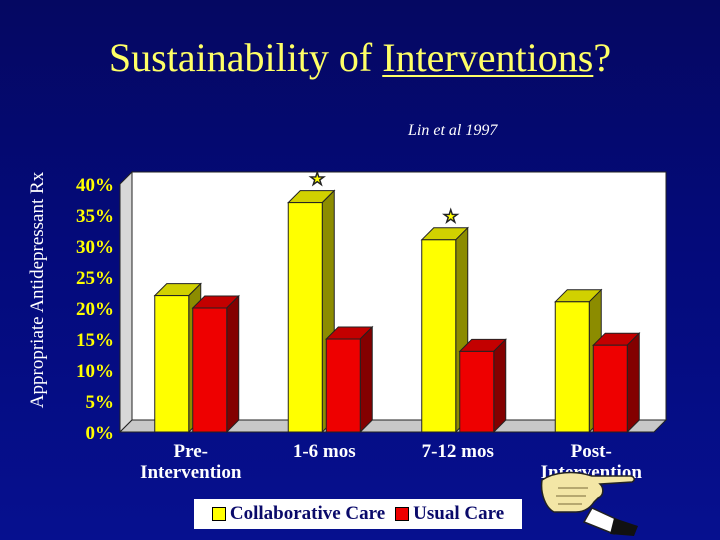 The image size is (720, 540). What do you see at coordinates (95, 278) in the screenshot?
I see `y-tick-label: 25%` at bounding box center [95, 278].